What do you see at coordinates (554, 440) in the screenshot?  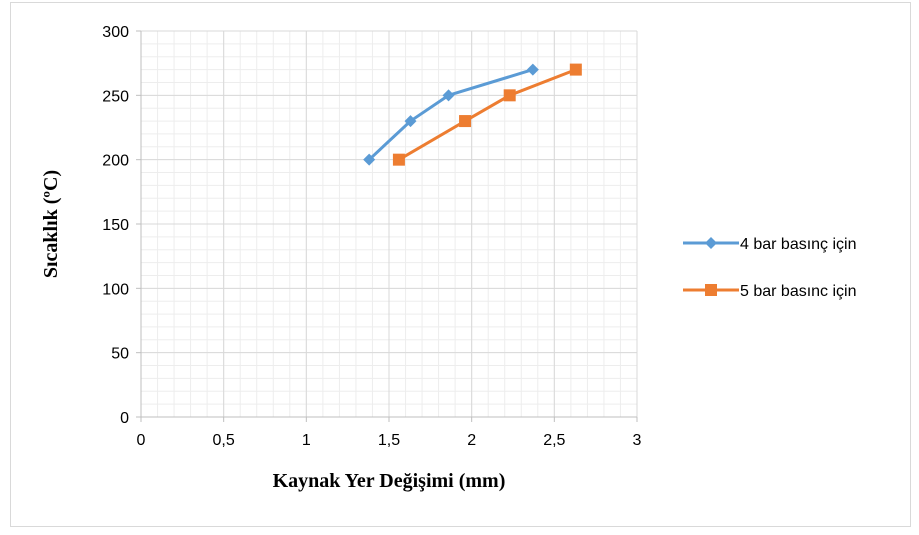 I see `x-tick-label: 2,5` at bounding box center [554, 440].